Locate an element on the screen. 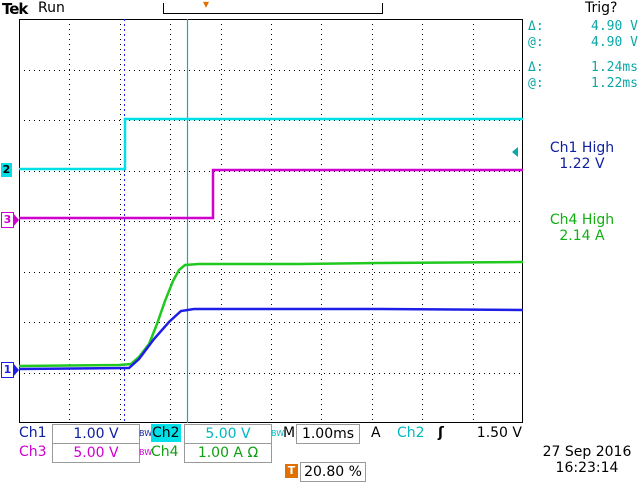 The height and width of the screenshot is (482, 640). ch1-bw-icon: BW is located at coordinates (146, 433).